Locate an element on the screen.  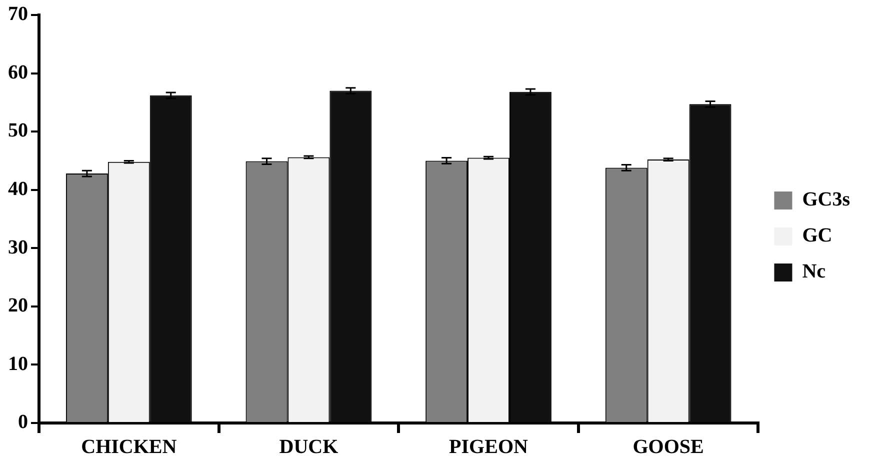
x-tick-label: DUCK is located at coordinates (309, 447).